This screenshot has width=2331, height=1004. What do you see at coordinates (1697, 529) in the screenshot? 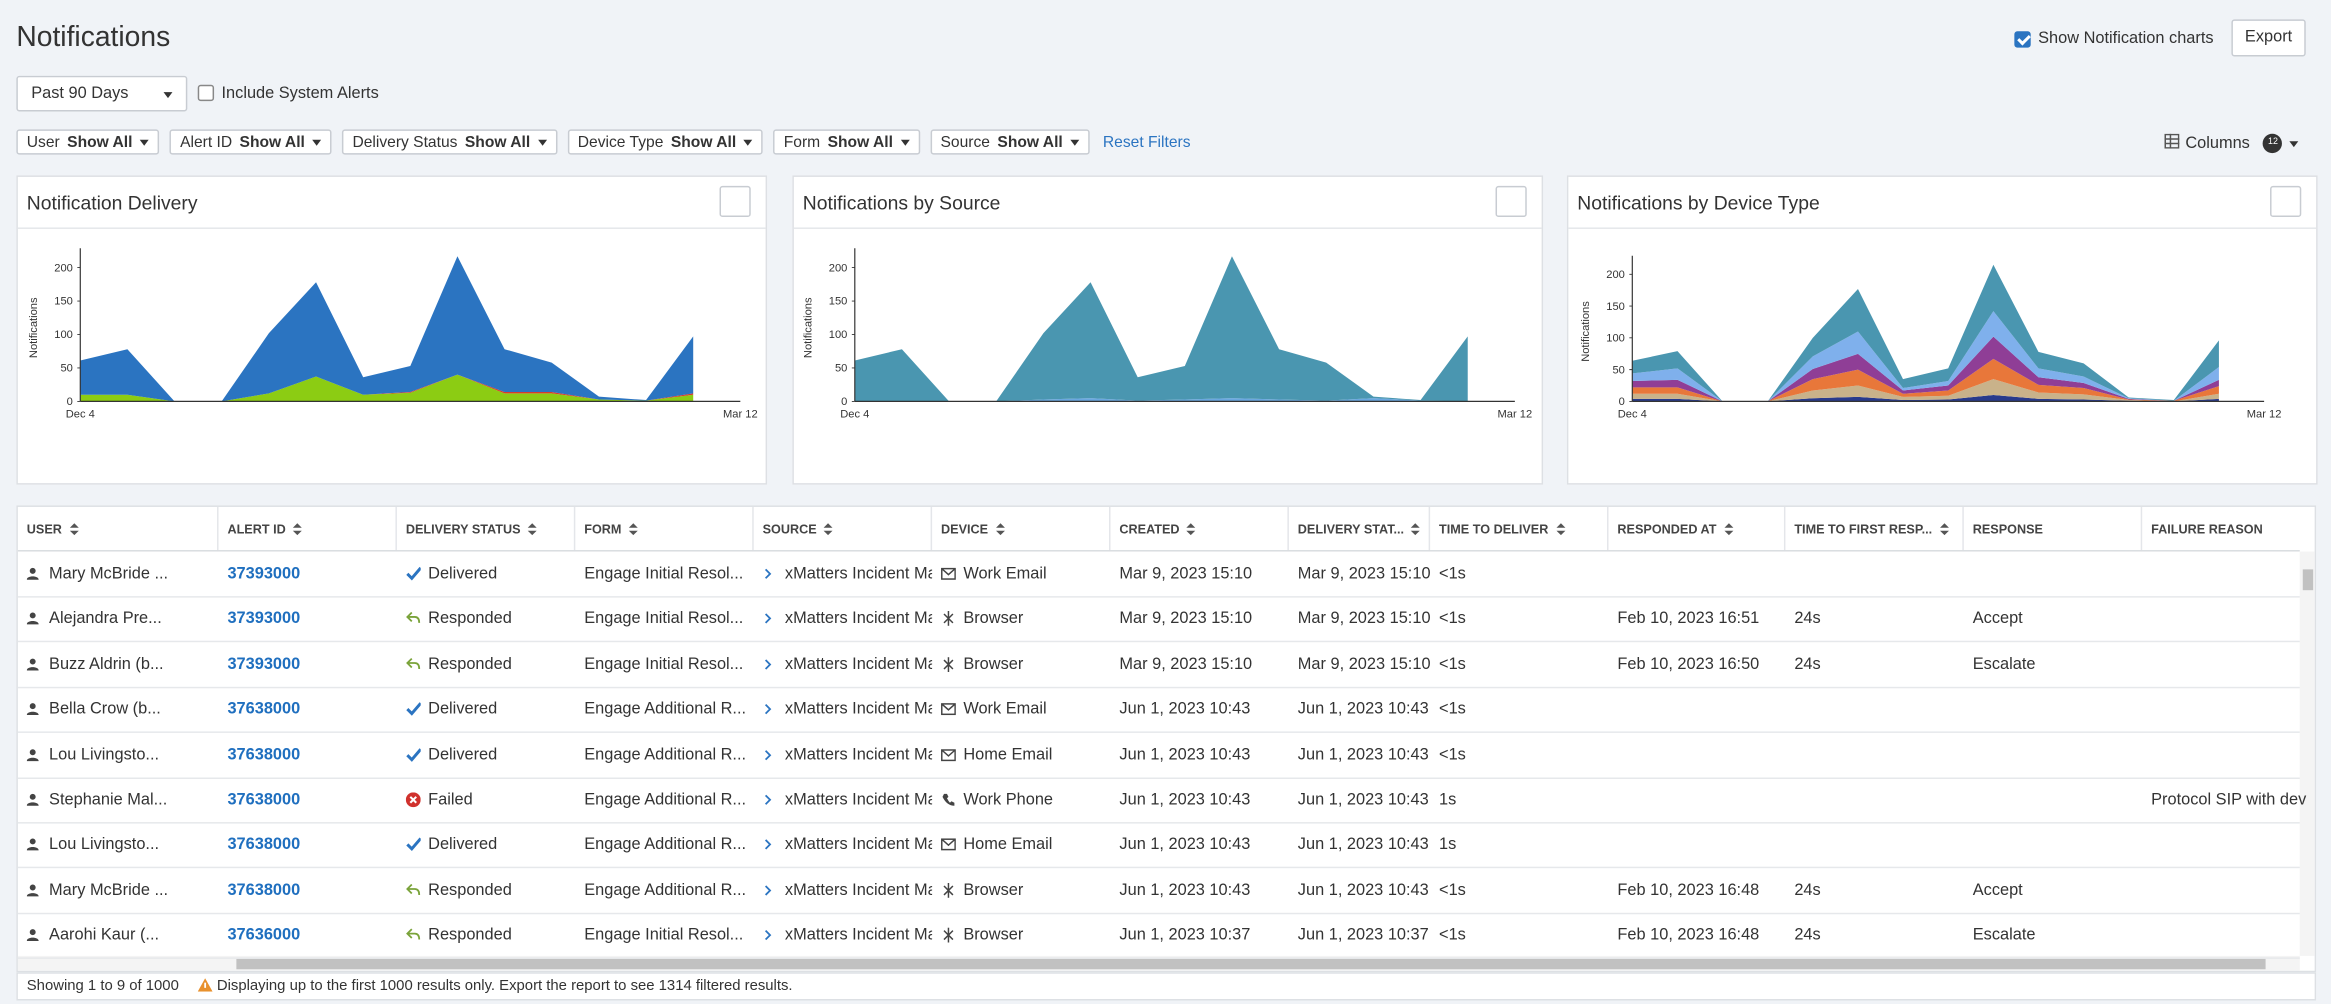
I see `column-header: RESPONDED AT` at bounding box center [1697, 529].